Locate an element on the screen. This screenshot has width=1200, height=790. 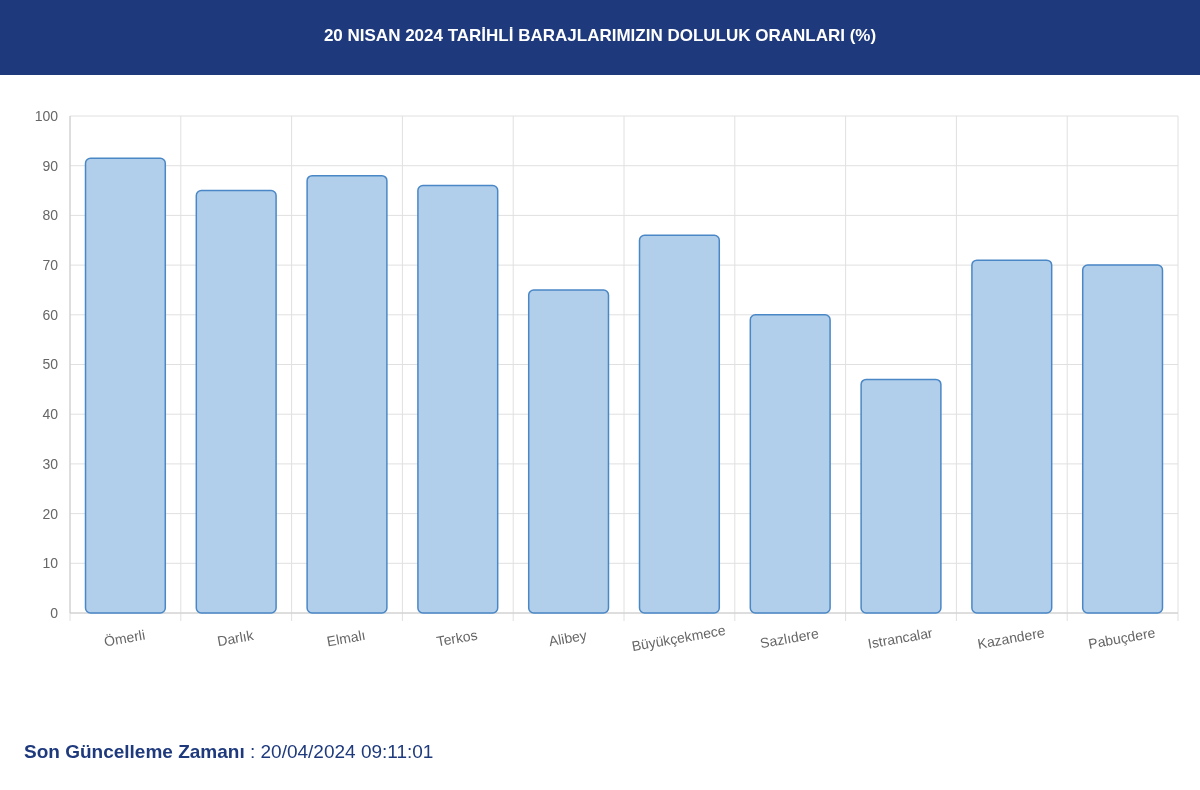
x-tick-label: Darlık is located at coordinates (235, 638).